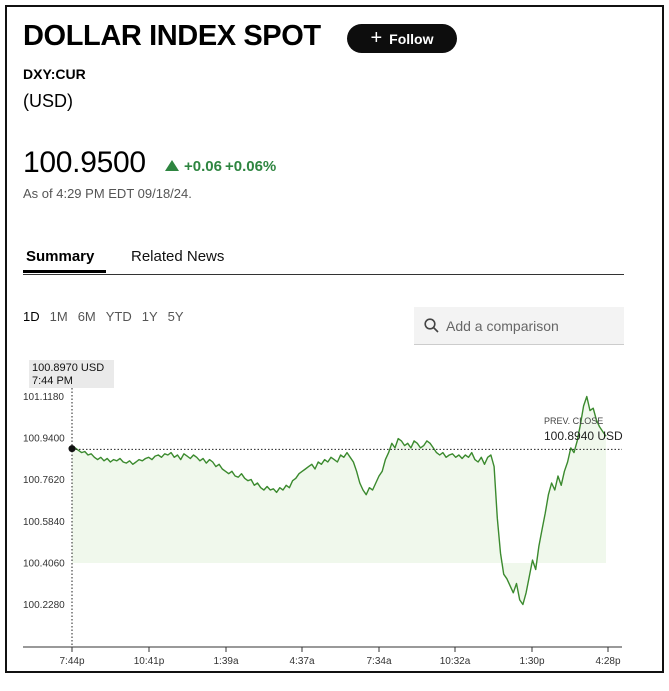 This screenshot has height=691, width=669. What do you see at coordinates (178, 256) in the screenshot?
I see `tab-related-news: Related News` at bounding box center [178, 256].